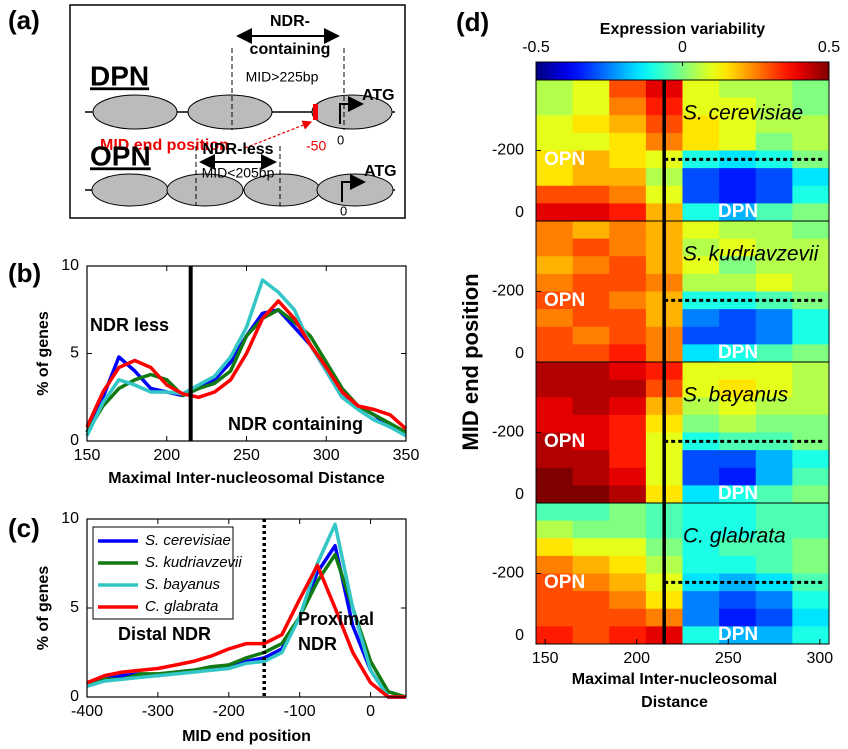 This screenshot has width=848, height=749. Describe the element at coordinates (682, 573) in the screenshot. I see `panel-frame` at that location.